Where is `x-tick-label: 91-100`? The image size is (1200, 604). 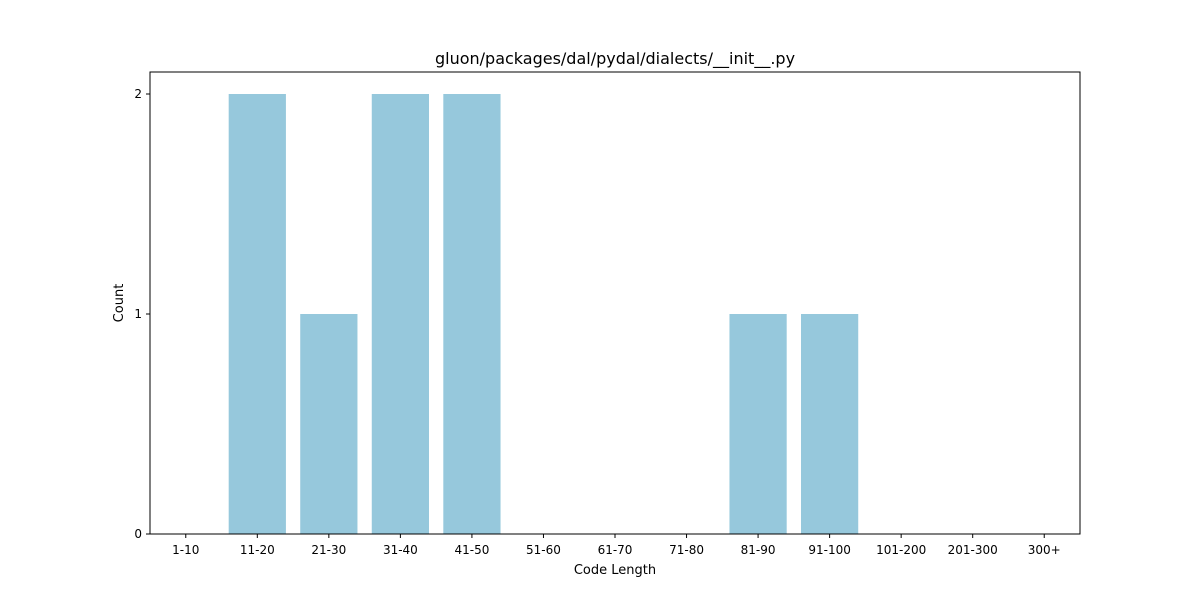 x-tick-label: 91-100 is located at coordinates (829, 550).